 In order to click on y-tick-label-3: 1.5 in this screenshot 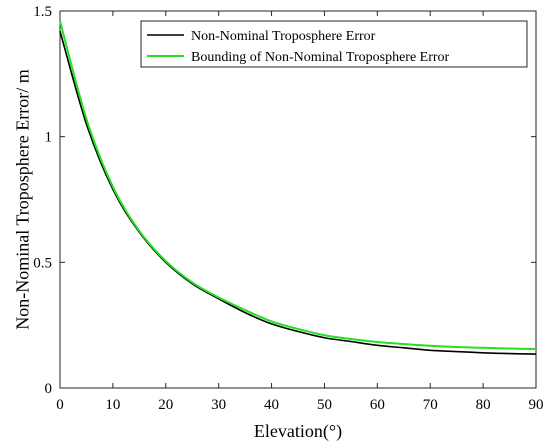, I will do `click(42, 12)`.